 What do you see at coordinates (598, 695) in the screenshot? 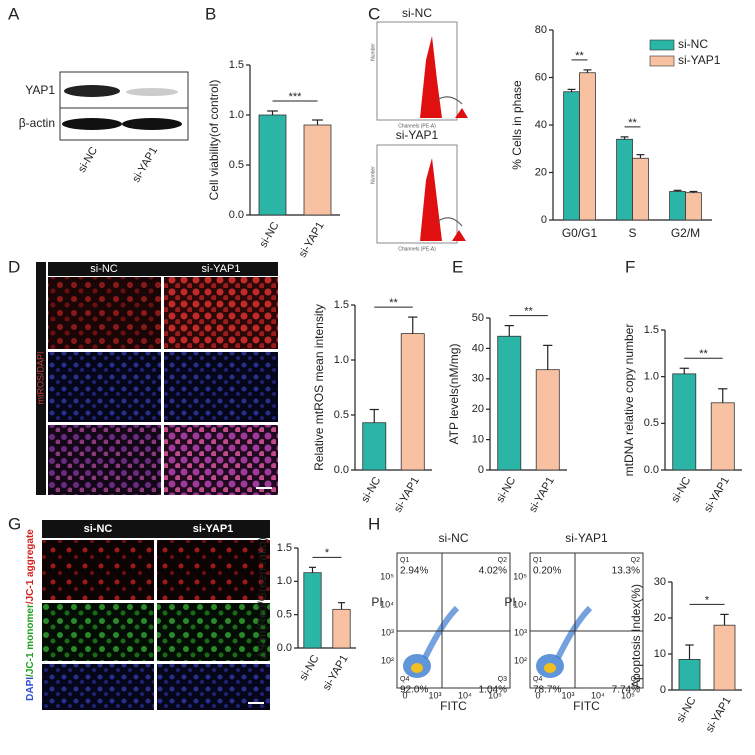
I see `flow-x-tick: 10⁴` at bounding box center [598, 695].